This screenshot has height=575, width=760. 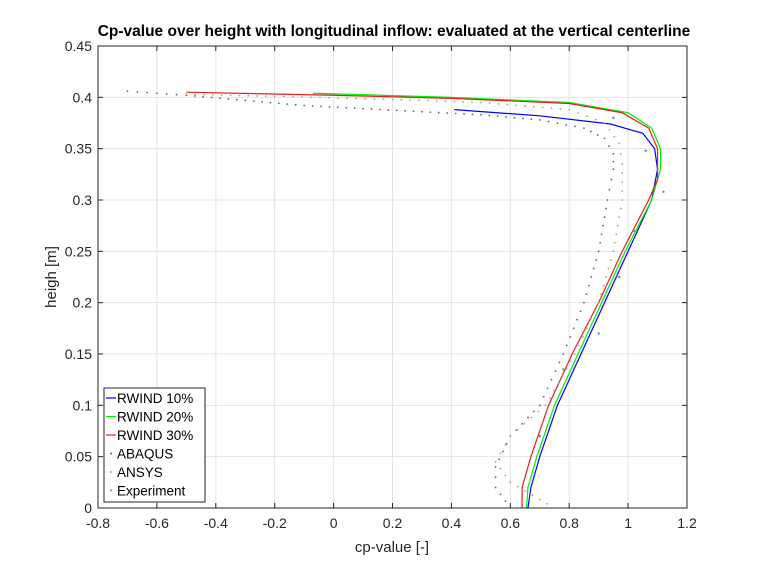 What do you see at coordinates (140, 472) in the screenshot?
I see `legend-label: ANSYS` at bounding box center [140, 472].